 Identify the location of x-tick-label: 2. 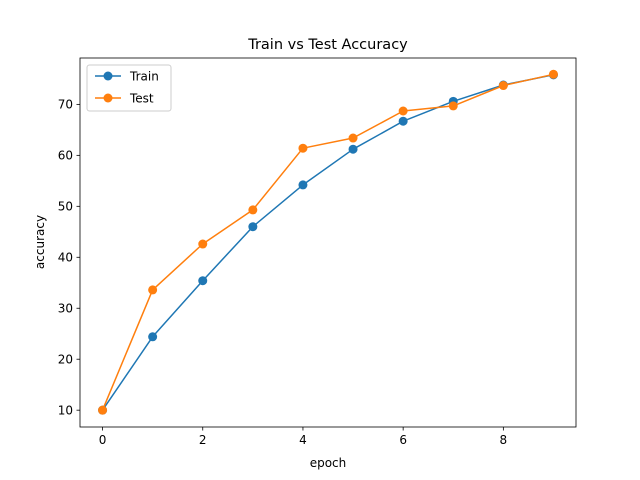
(203, 440).